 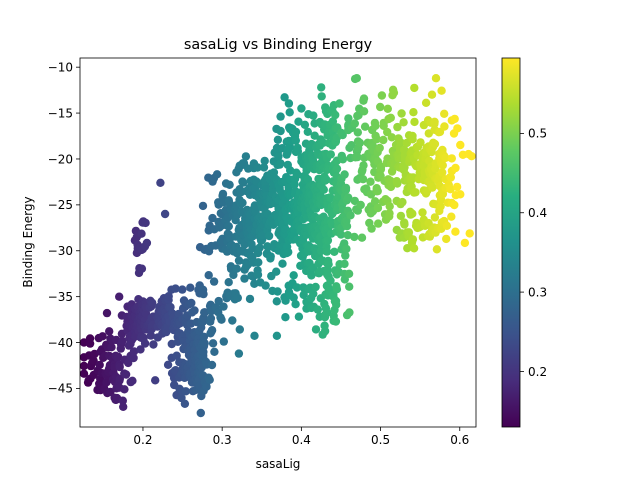 I want to click on colorbar-tick-label: 0.5, so click(x=537, y=134).